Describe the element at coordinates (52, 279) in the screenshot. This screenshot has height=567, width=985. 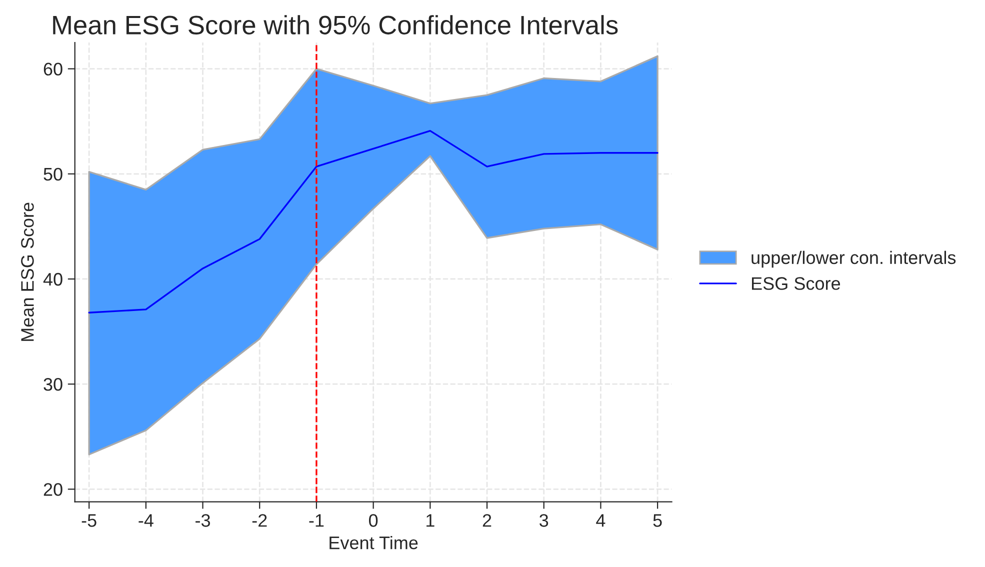
I see `y-tick-label: 40` at that location.